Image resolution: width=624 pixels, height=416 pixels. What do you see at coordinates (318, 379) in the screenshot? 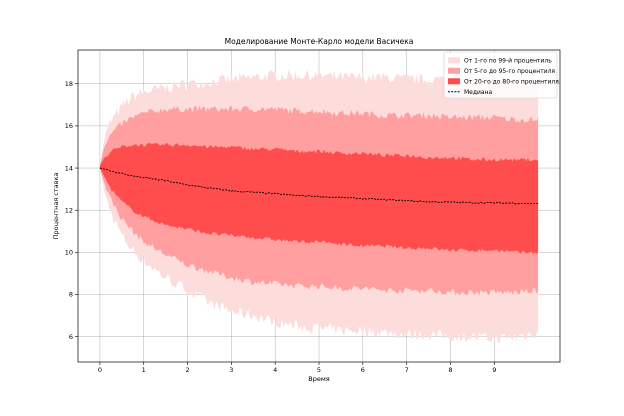
I see `x-axis-label: Время` at bounding box center [318, 379].